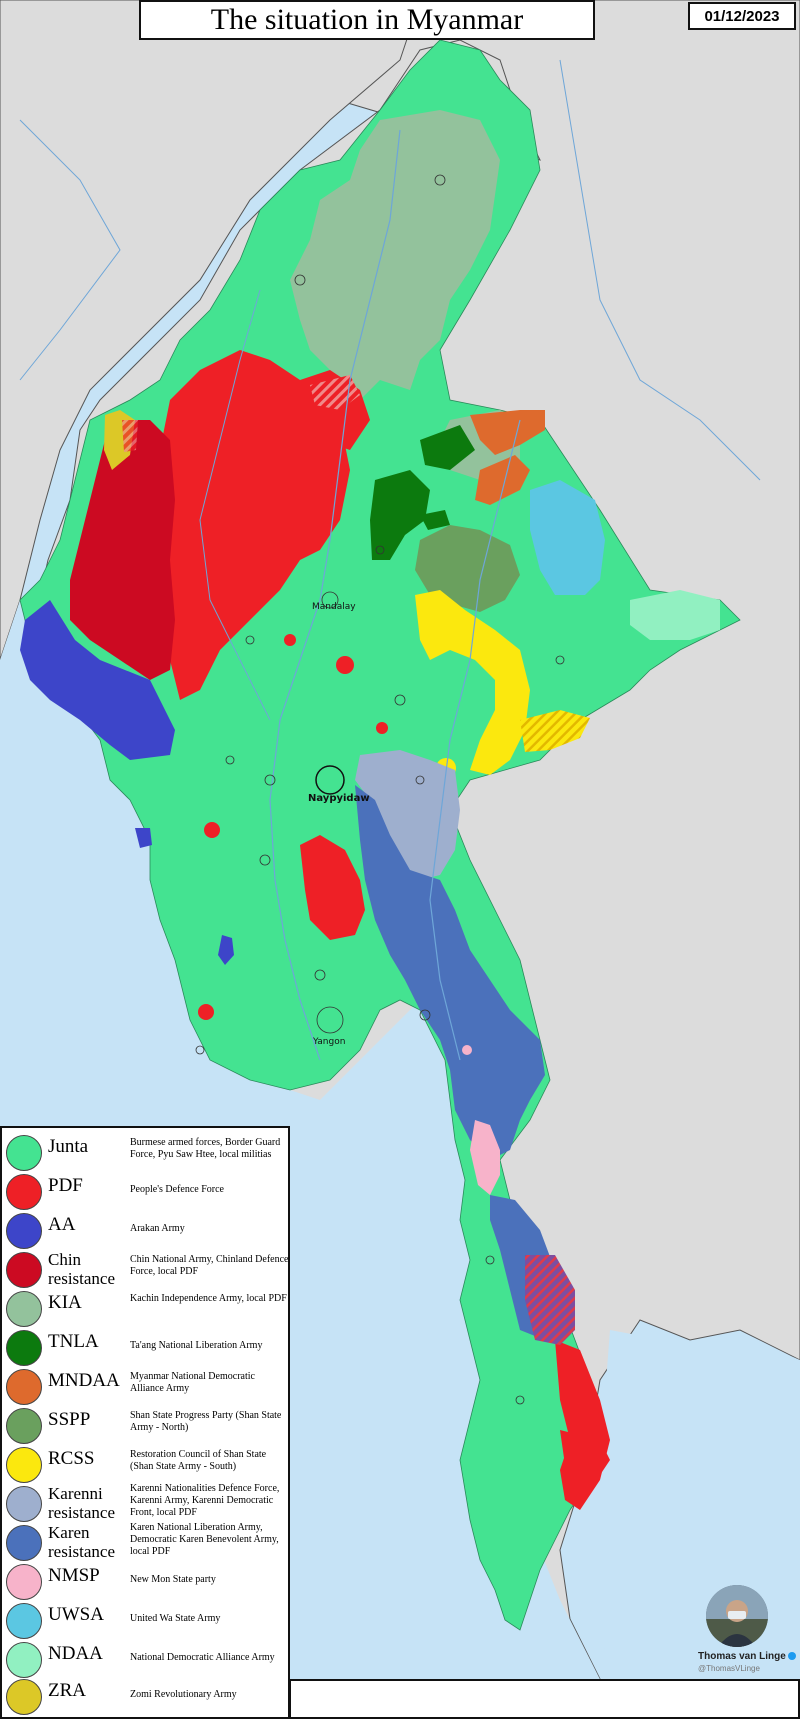 The height and width of the screenshot is (1719, 800). Describe the element at coordinates (550, 1300) in the screenshot. I see `karen-hatched-area` at that location.